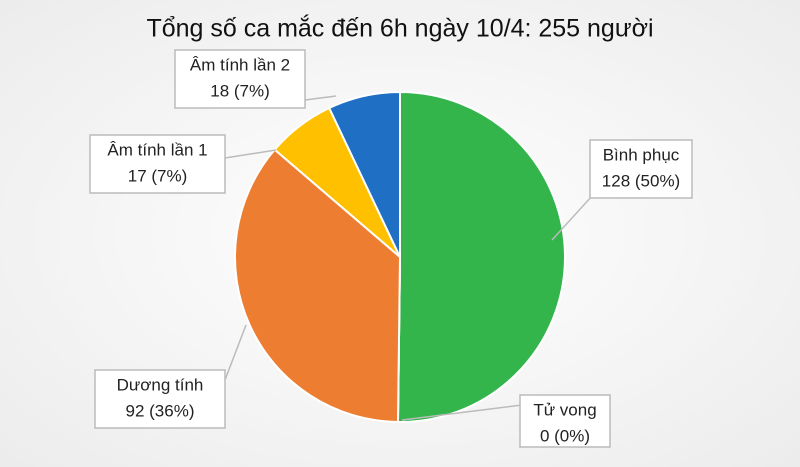  I want to click on value-label: 92 (36%), so click(160, 410).